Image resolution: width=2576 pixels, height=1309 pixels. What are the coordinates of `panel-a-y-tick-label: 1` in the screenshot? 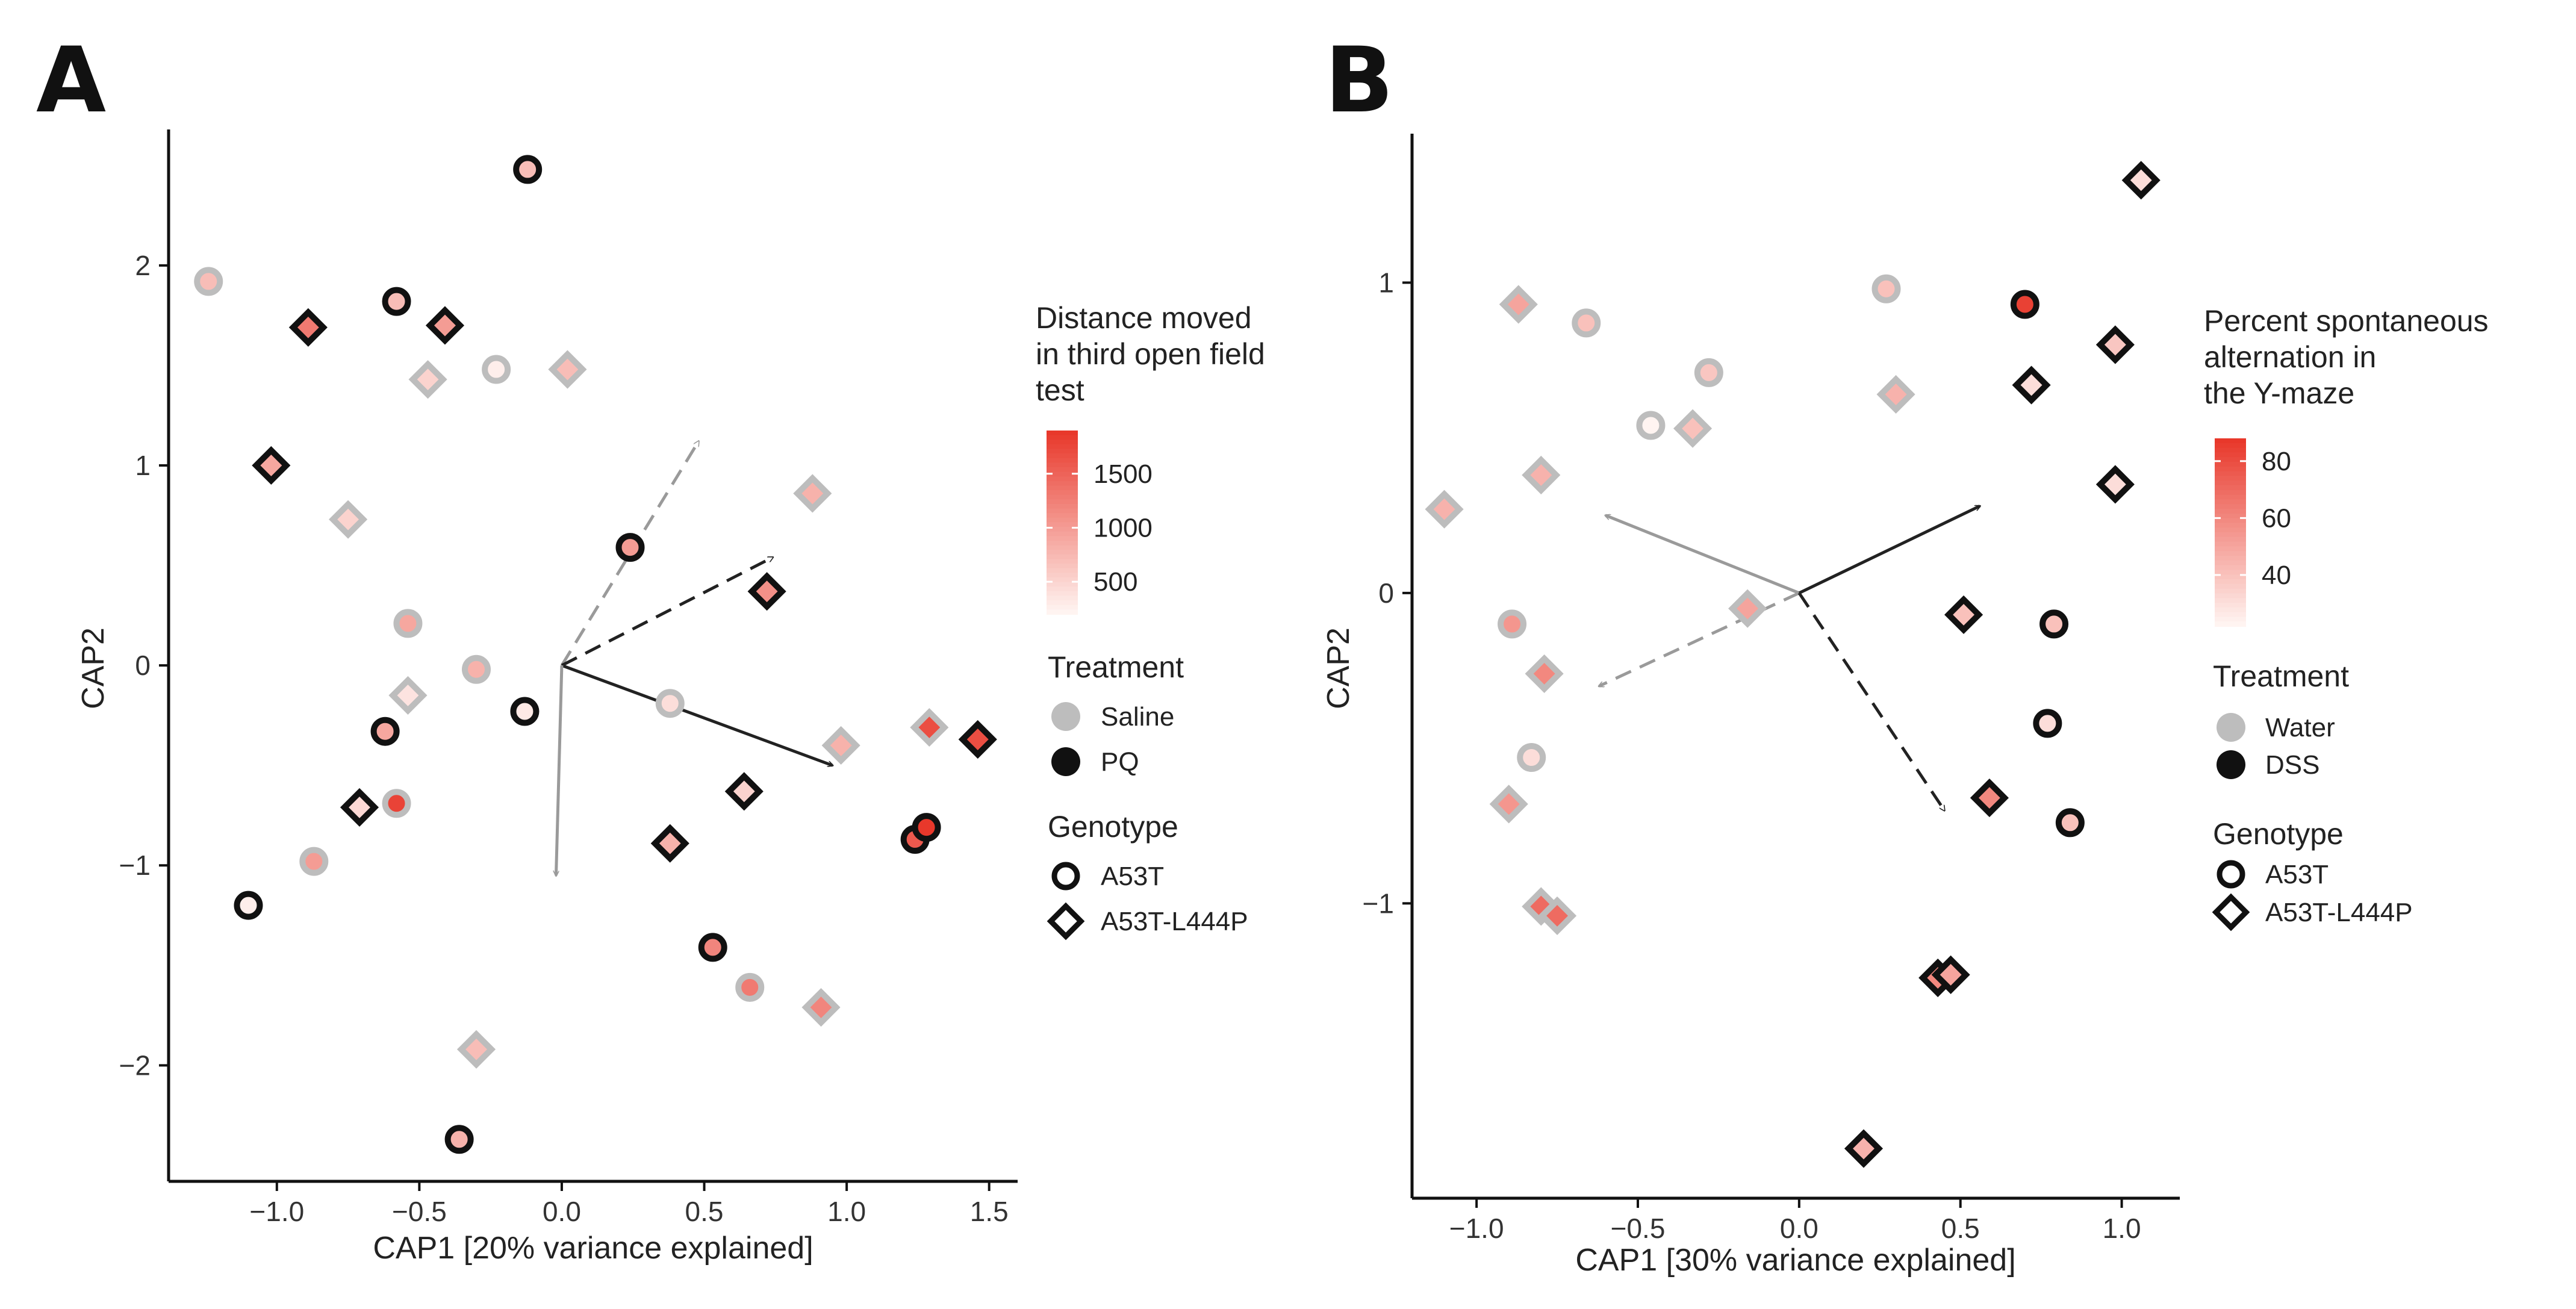 It's located at (143, 465).